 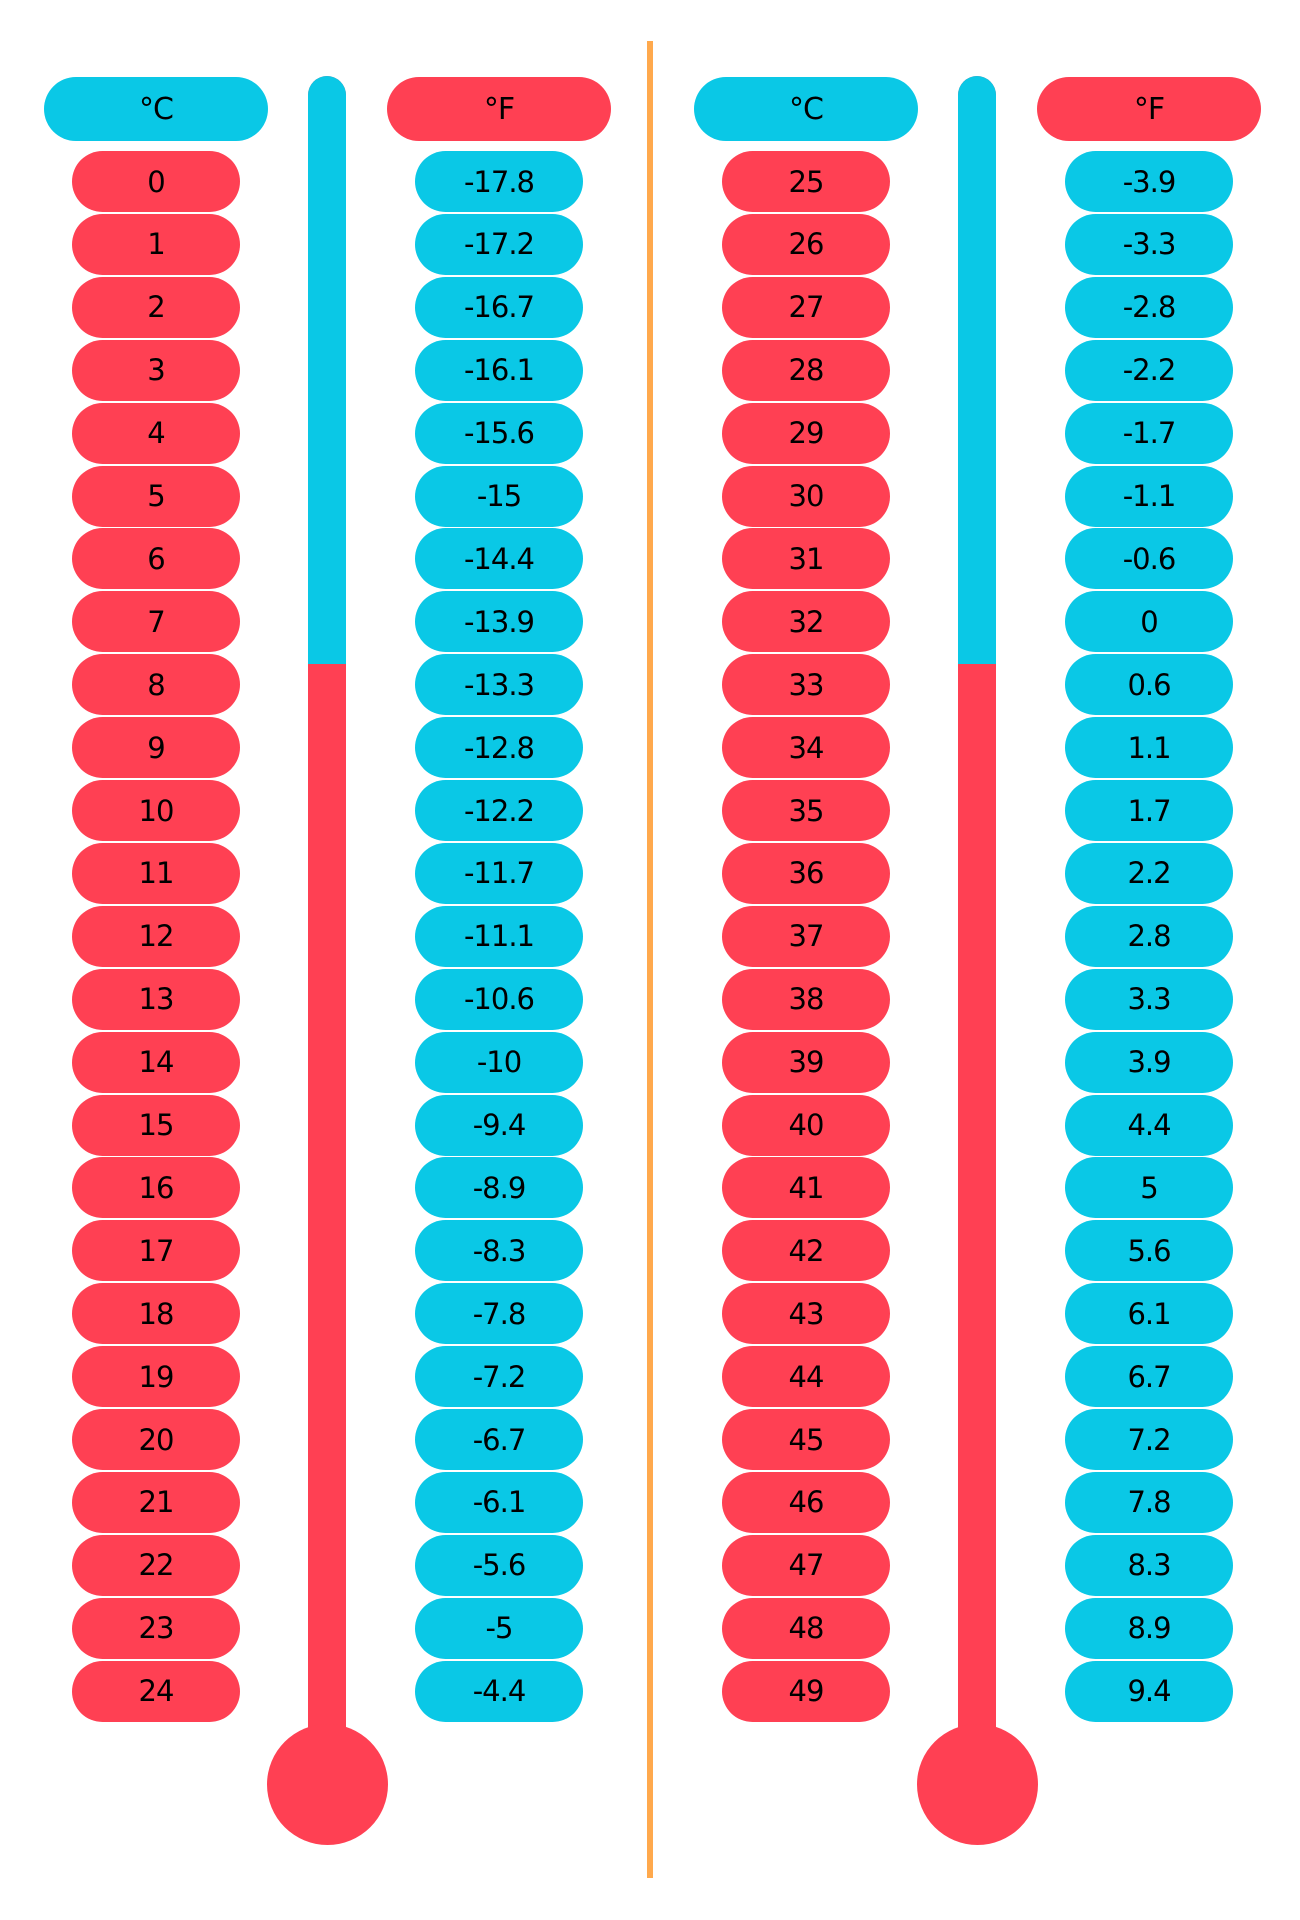 I want to click on fahrenheit-value: 3.9, so click(x=1149, y=1062).